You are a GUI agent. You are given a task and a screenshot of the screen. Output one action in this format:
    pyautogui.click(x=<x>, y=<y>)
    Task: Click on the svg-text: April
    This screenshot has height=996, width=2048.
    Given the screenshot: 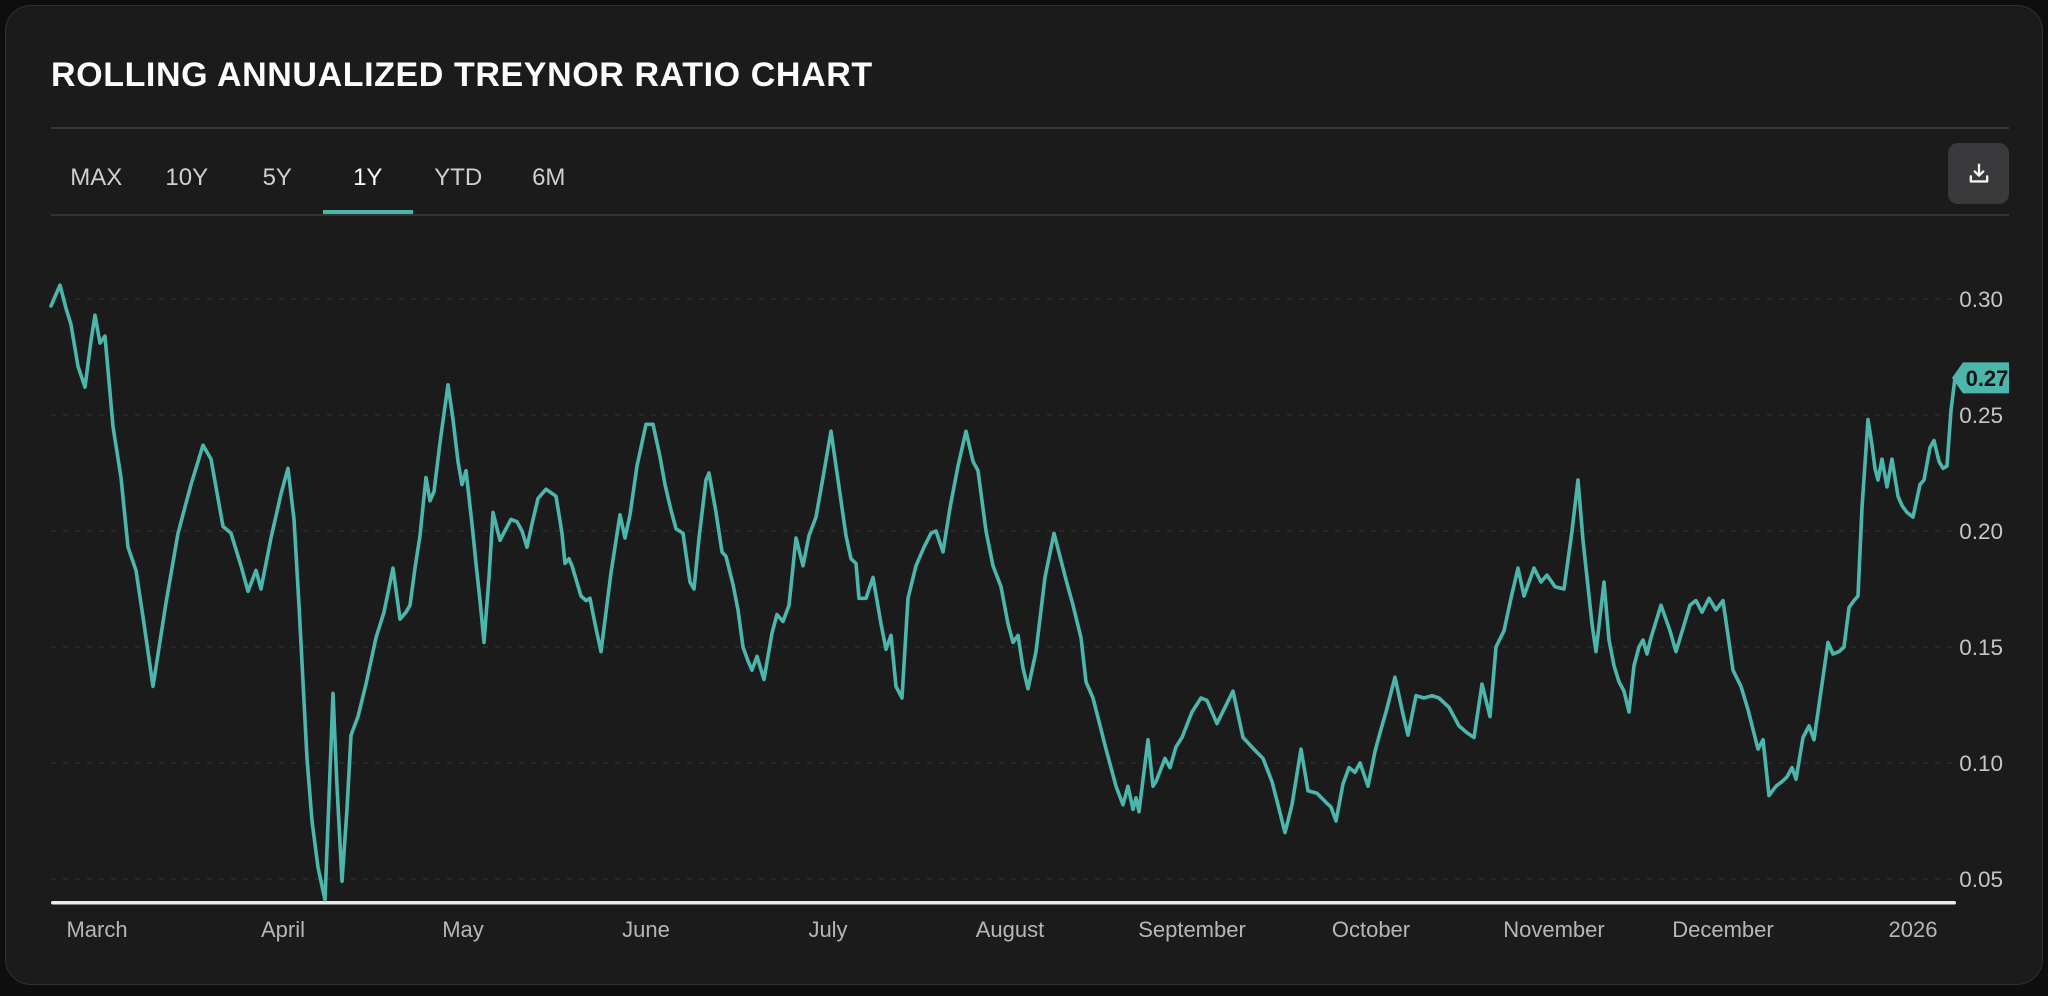 What is the action you would take?
    pyautogui.click(x=283, y=929)
    